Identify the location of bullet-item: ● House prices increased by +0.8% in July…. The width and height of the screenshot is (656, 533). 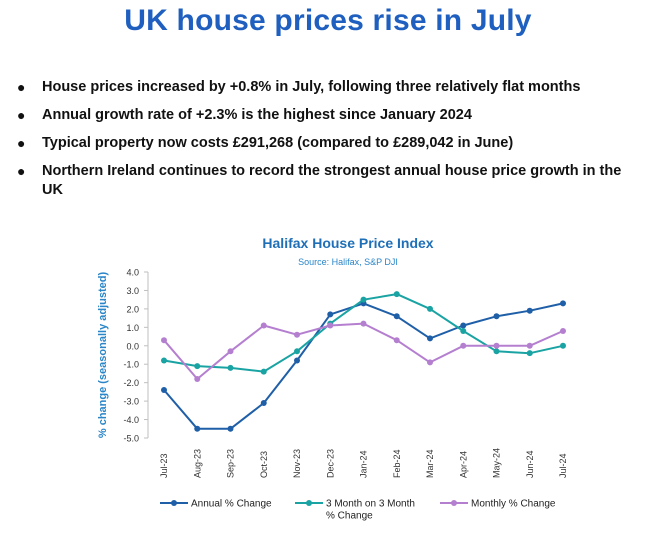
(329, 87).